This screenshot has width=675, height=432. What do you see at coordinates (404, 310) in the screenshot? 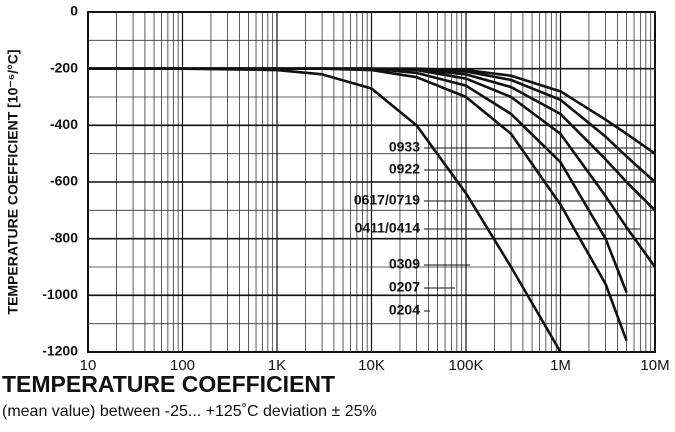
I see `curve-label: 0204` at bounding box center [404, 310].